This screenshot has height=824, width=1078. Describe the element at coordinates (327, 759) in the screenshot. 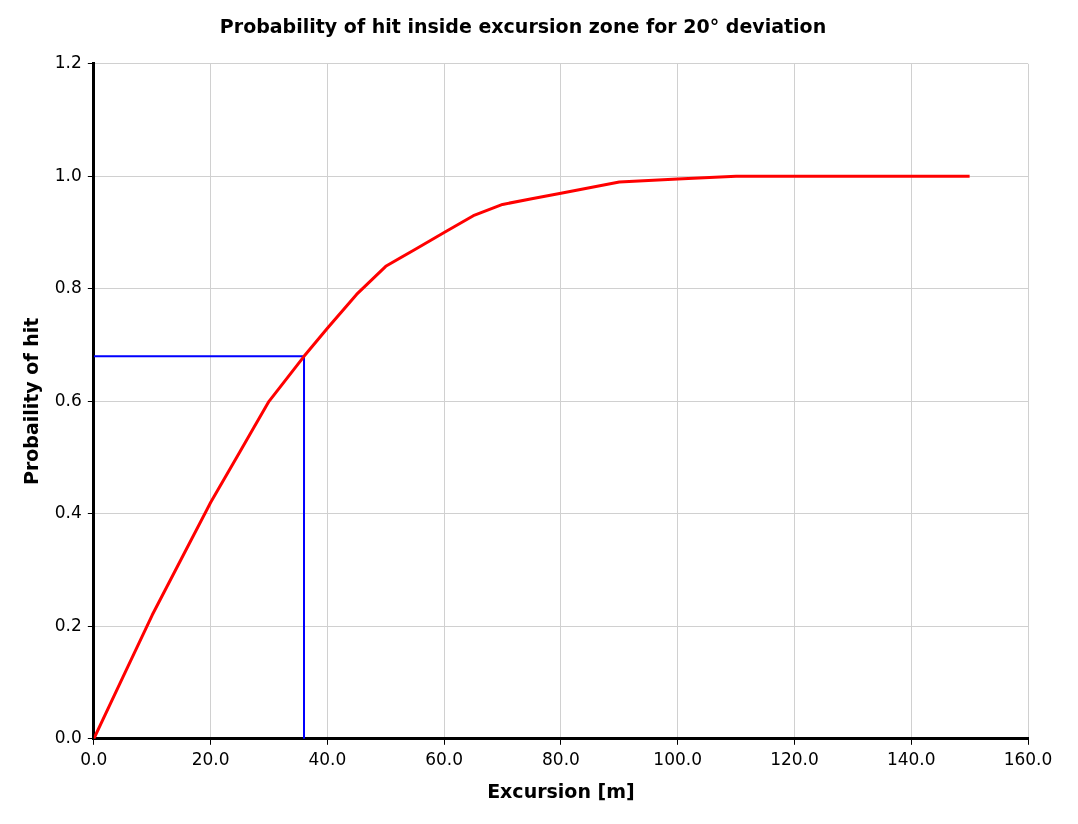

I see `x-tick-label: 40.0` at that location.